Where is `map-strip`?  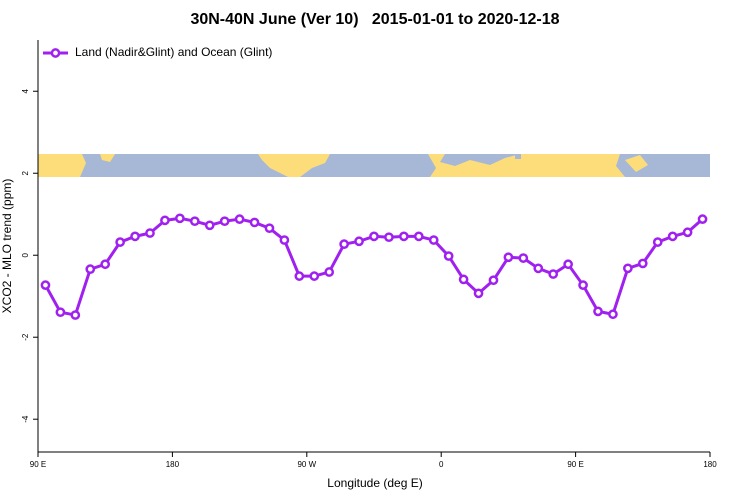
map-strip is located at coordinates (374, 165).